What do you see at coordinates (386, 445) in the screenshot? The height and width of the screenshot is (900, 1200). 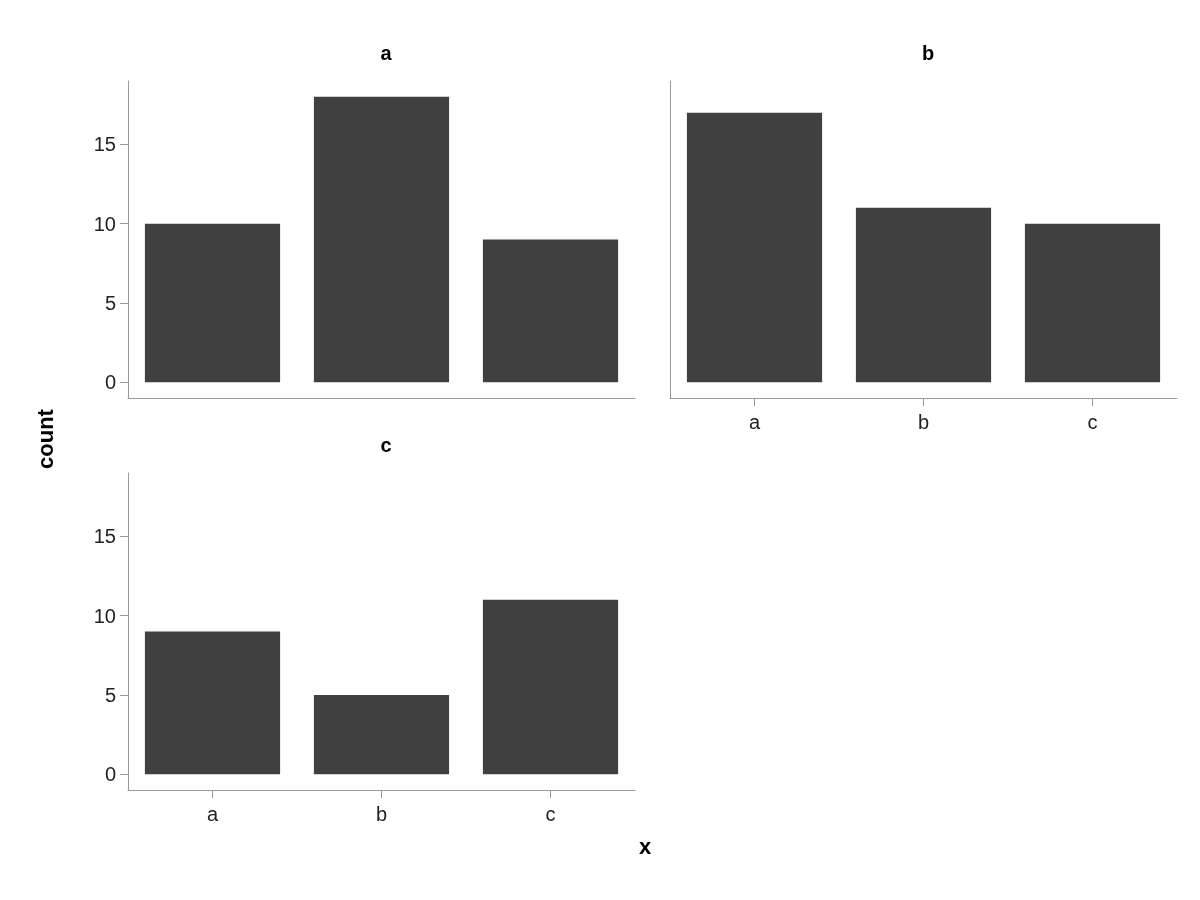 I see `chart-title: c` at bounding box center [386, 445].